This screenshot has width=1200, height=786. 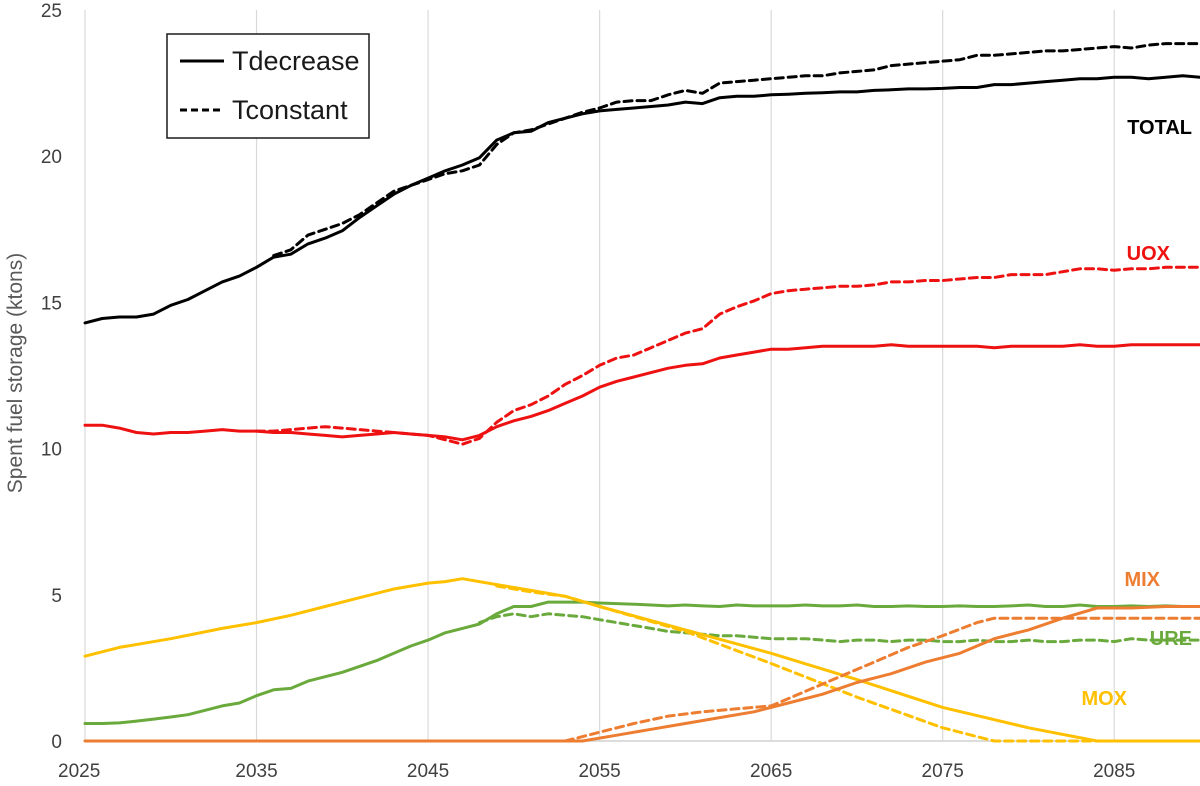 I want to click on y-tick-label: 5, so click(x=56, y=596).